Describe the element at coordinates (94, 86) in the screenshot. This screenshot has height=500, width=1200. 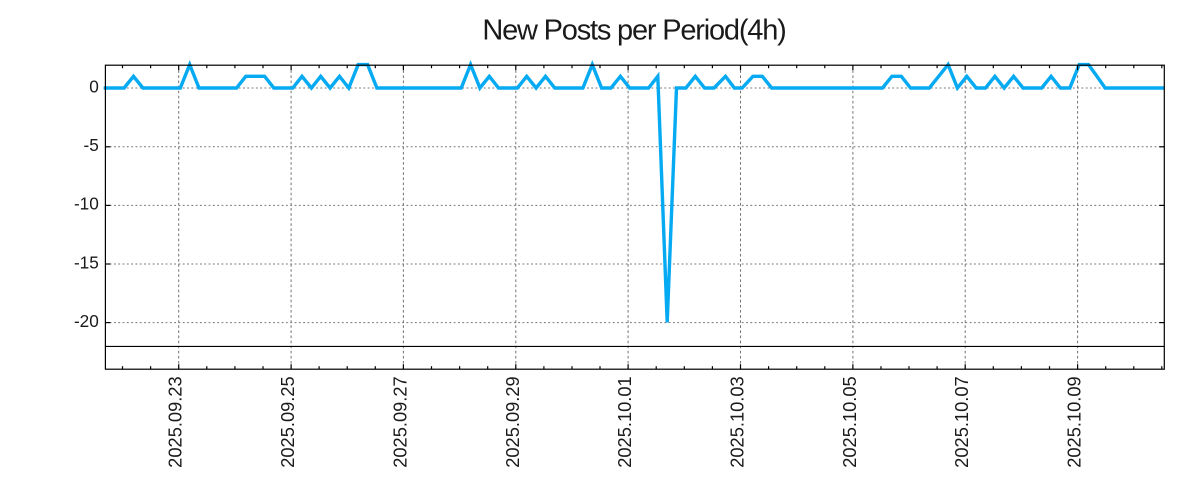
I see `svg-text: 0` at that location.